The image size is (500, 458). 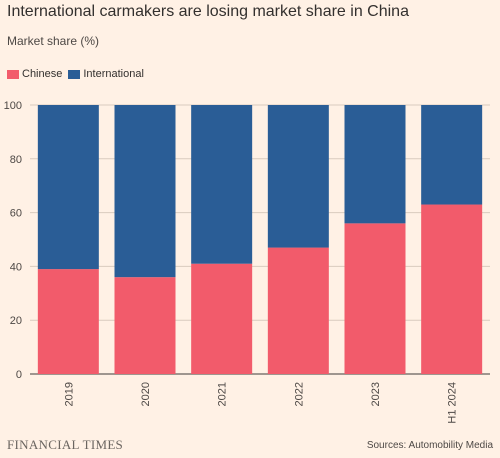 I want to click on chart-legend: Chinese International, so click(x=78, y=74).